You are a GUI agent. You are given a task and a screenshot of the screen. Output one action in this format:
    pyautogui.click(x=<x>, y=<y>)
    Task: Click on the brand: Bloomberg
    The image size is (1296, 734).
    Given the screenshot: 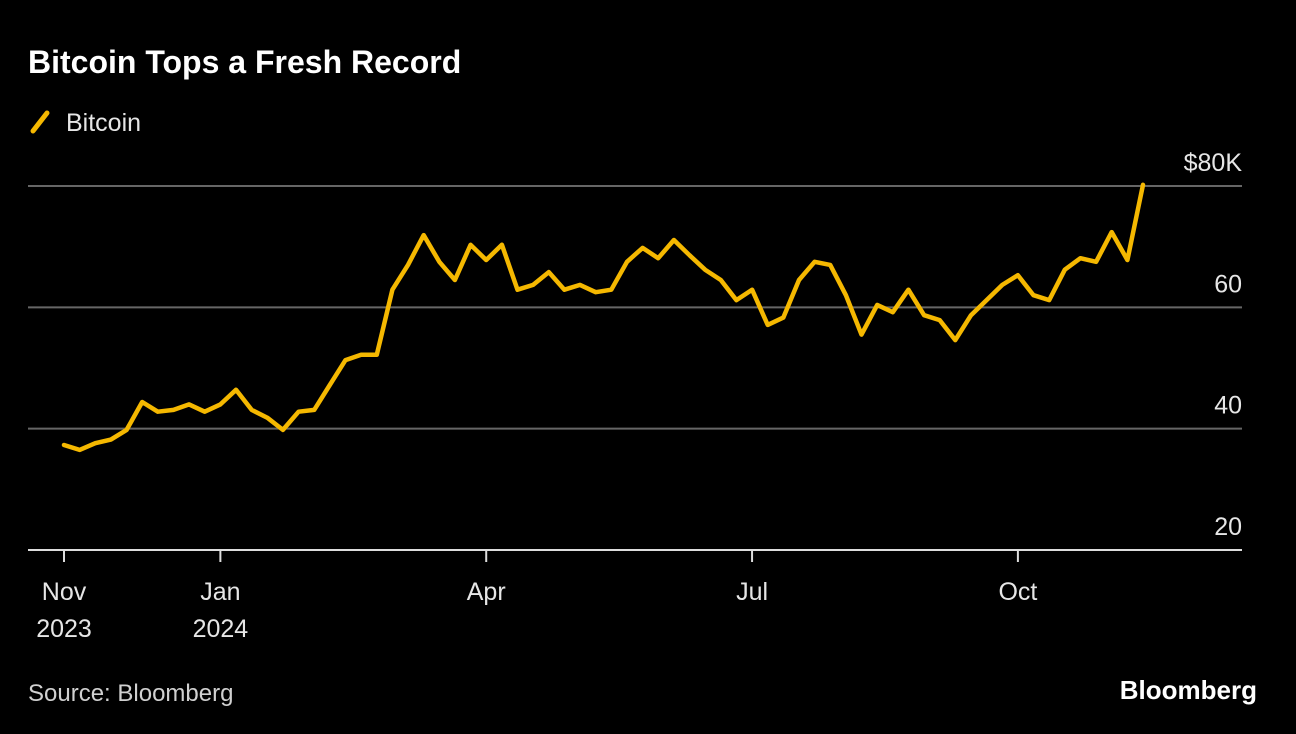 What is the action you would take?
    pyautogui.click(x=1188, y=690)
    